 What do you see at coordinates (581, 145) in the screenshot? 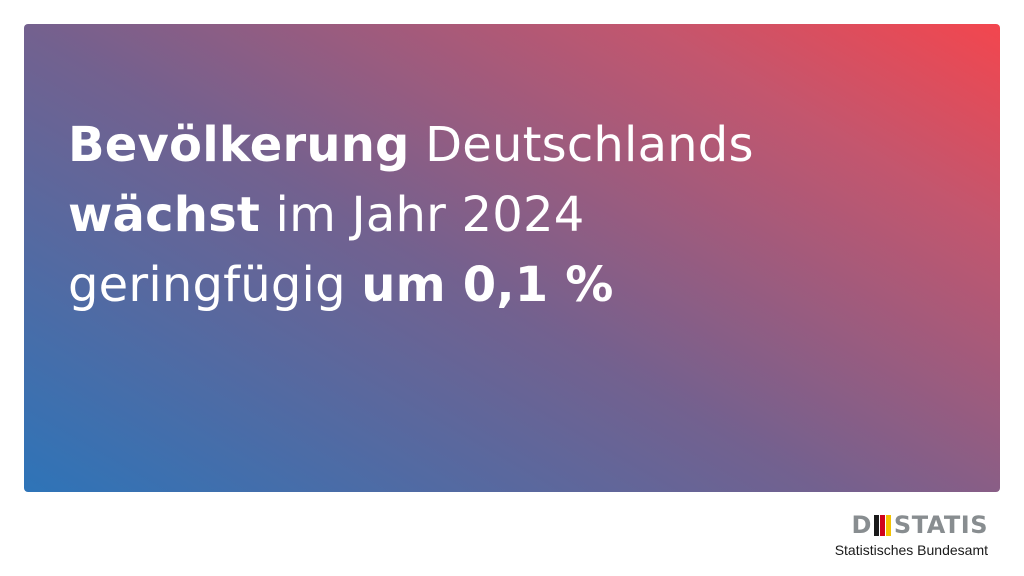
I see `headline-germany: Deutschlands` at bounding box center [581, 145].